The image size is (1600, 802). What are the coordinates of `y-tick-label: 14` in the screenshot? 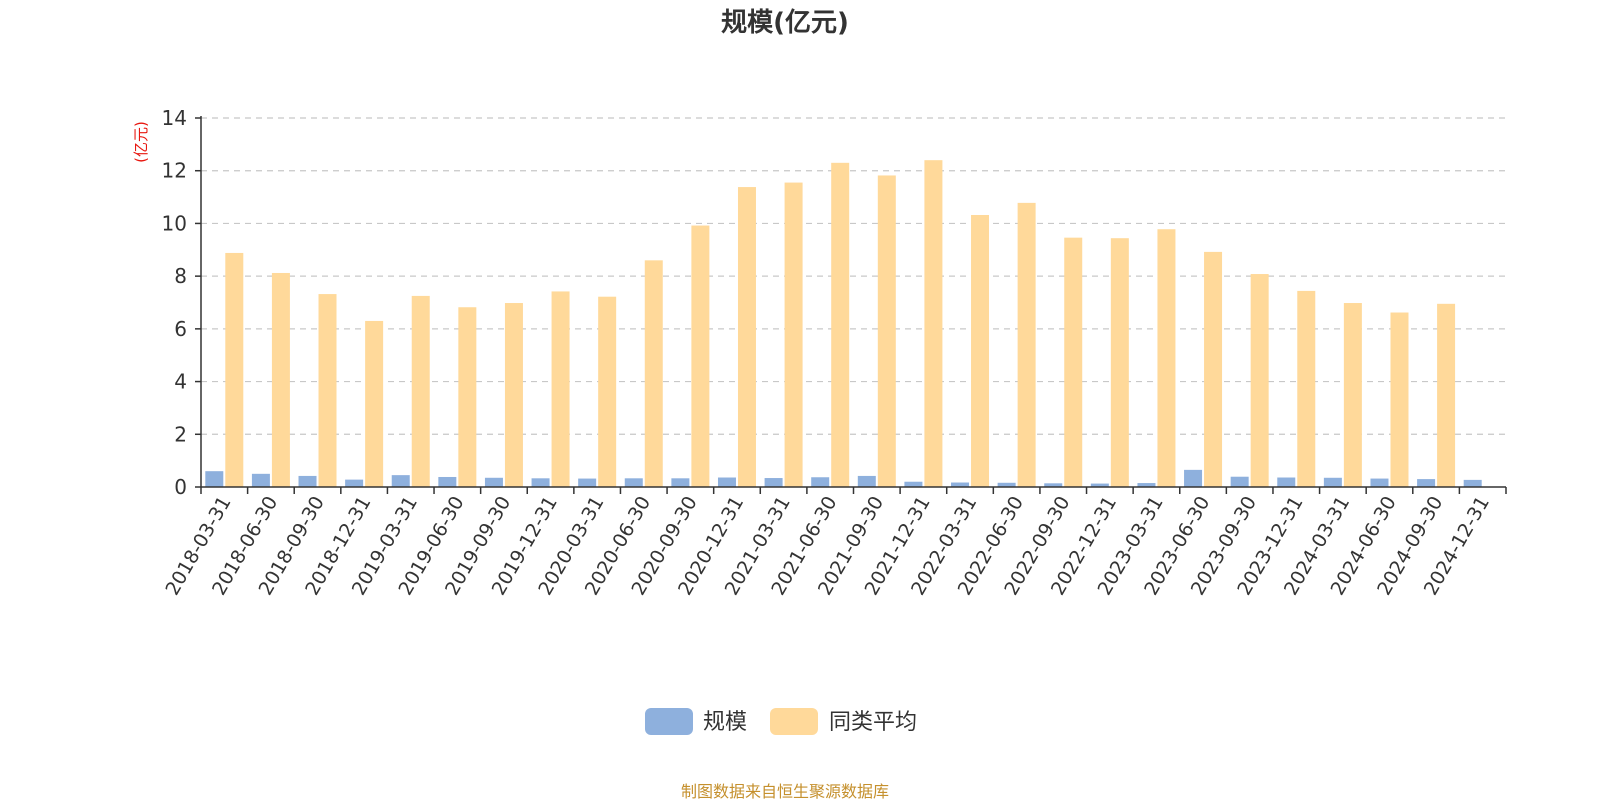 It's located at (174, 118).